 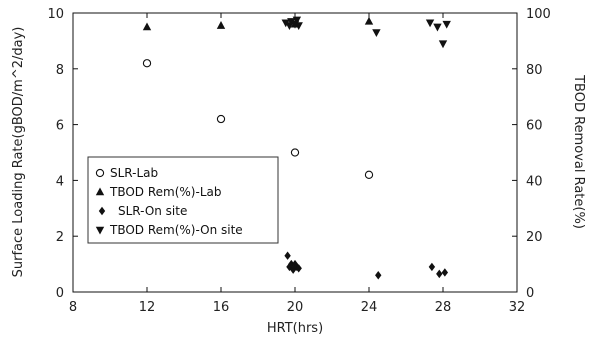 What do you see at coordinates (176, 230) in the screenshot?
I see `legend-label-tbod-onsite: TBOD Rem(%)-On site` at bounding box center [176, 230].